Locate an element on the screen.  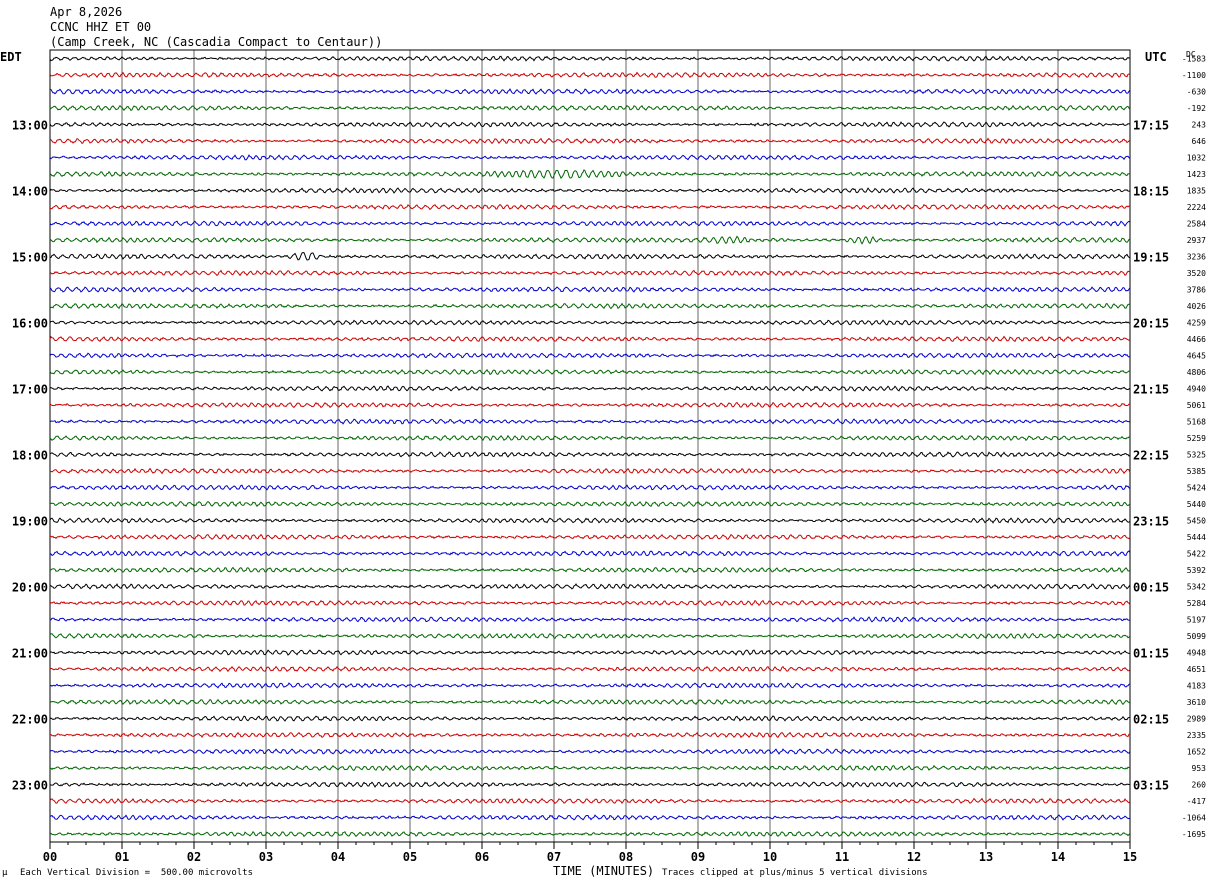
dc-offset-label: 1423 is located at coordinates (1196, 174).